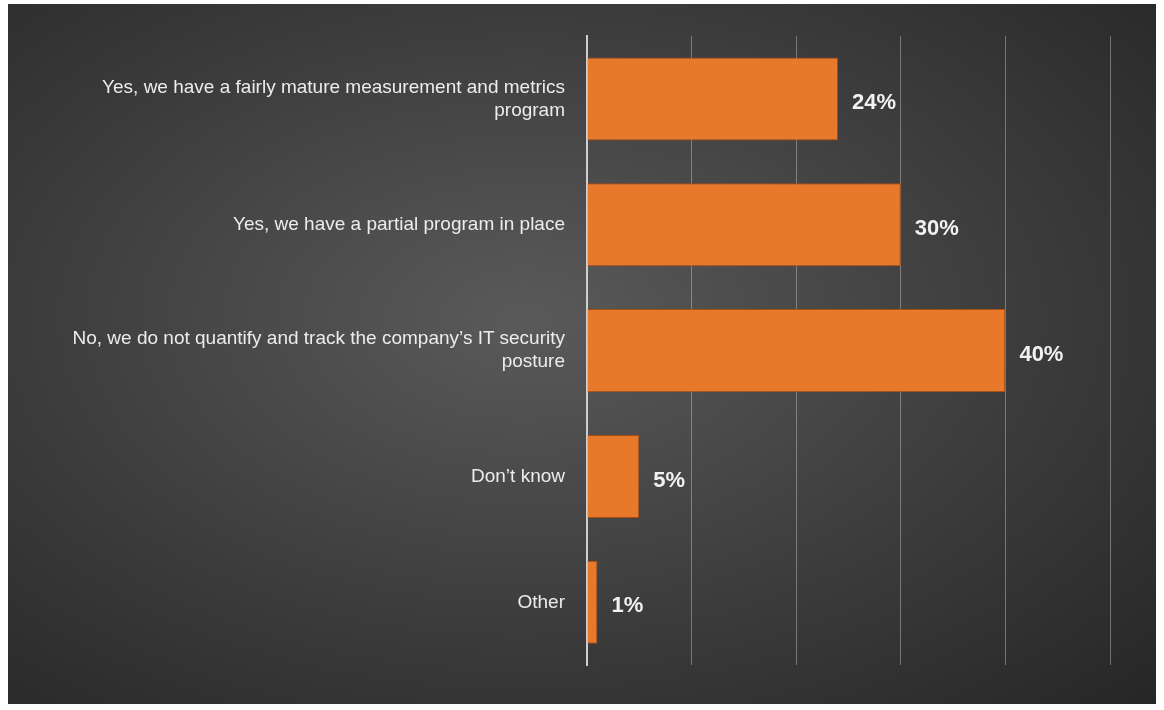  Describe the element at coordinates (333, 97) in the screenshot. I see `y-tick-label: Yes, we have a fairly mature measurement and metrics program` at that location.